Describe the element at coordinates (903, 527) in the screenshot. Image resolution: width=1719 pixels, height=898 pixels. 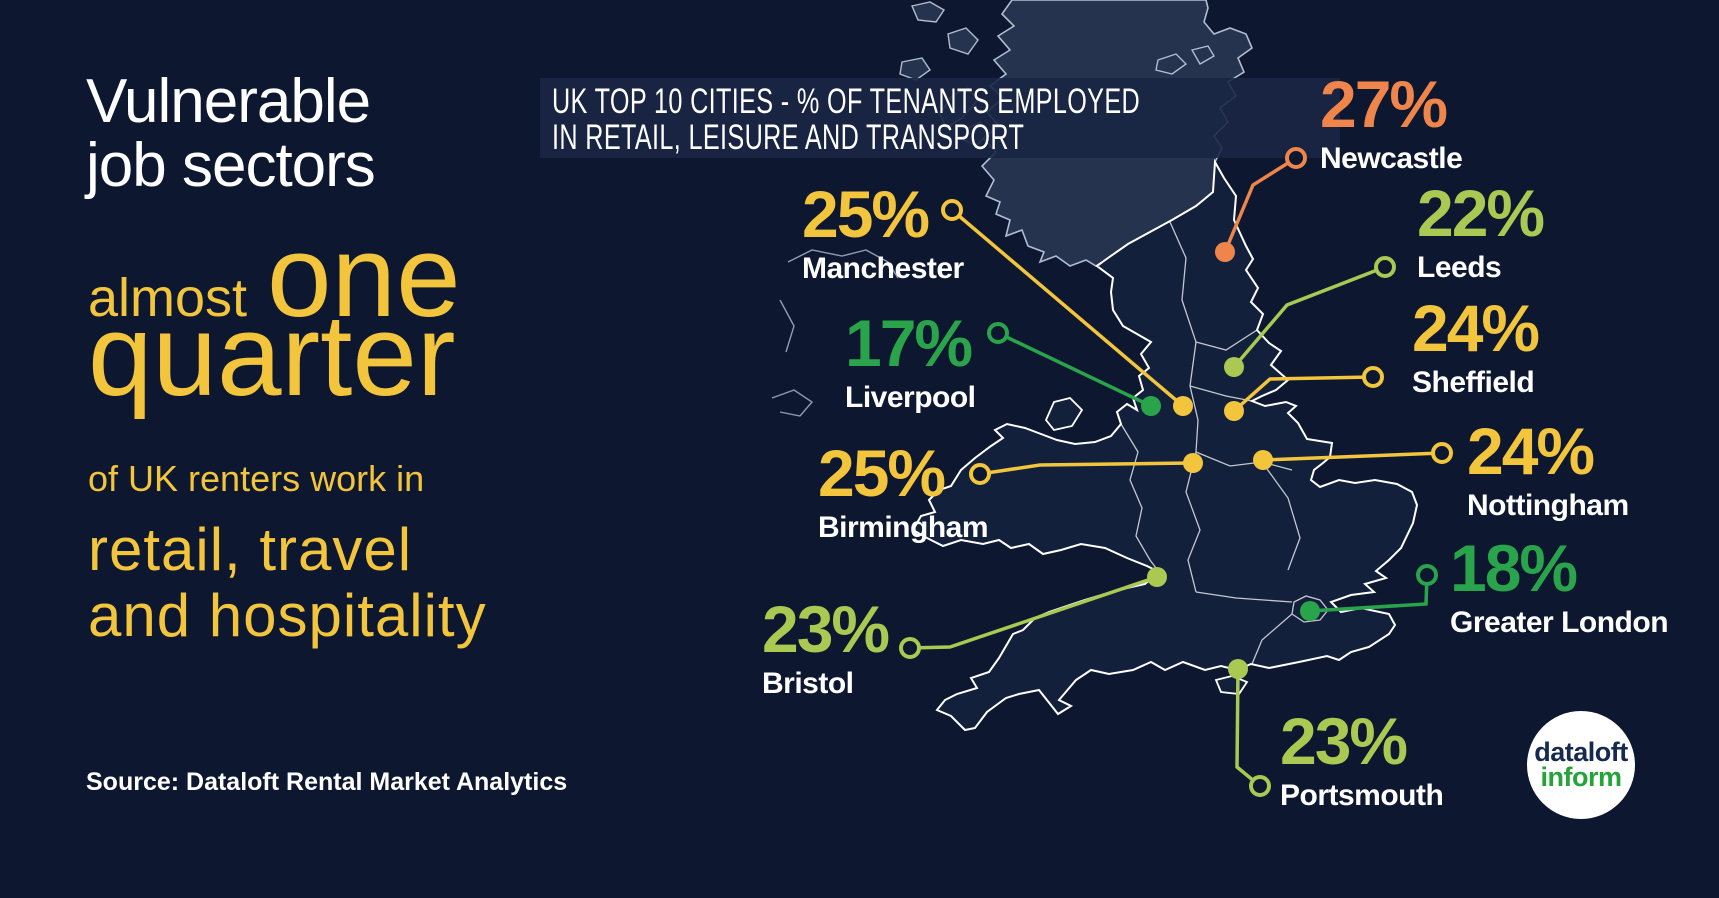
I see `city-name-birmingham: Birmingham` at that location.